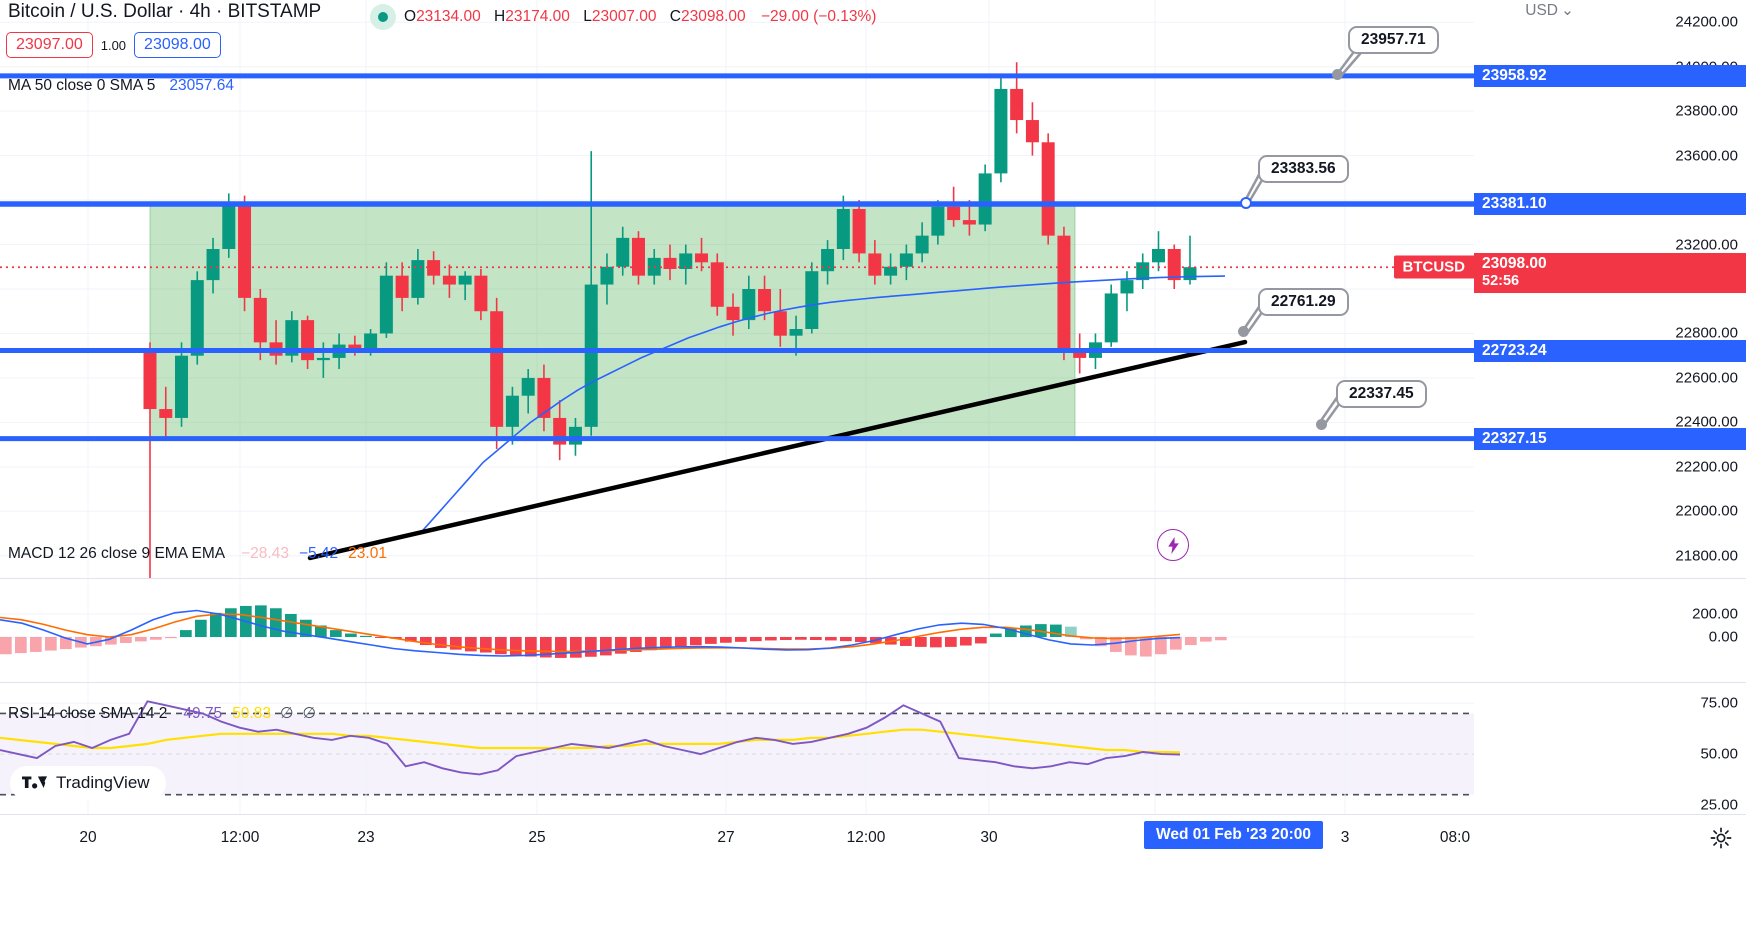  Describe the element at coordinates (1706, 422) in the screenshot. I see `price-axis-tick: 22400.00` at that location.